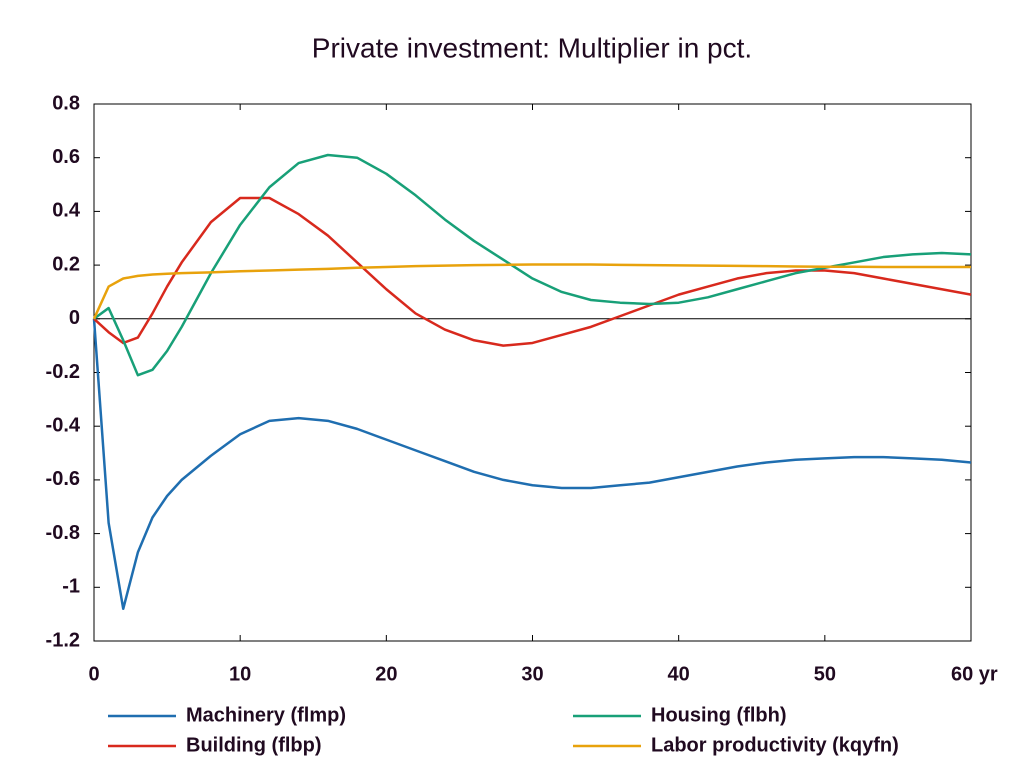  Describe the element at coordinates (266, 715) in the screenshot. I see `legend-label: Machinery (flmp)` at that location.